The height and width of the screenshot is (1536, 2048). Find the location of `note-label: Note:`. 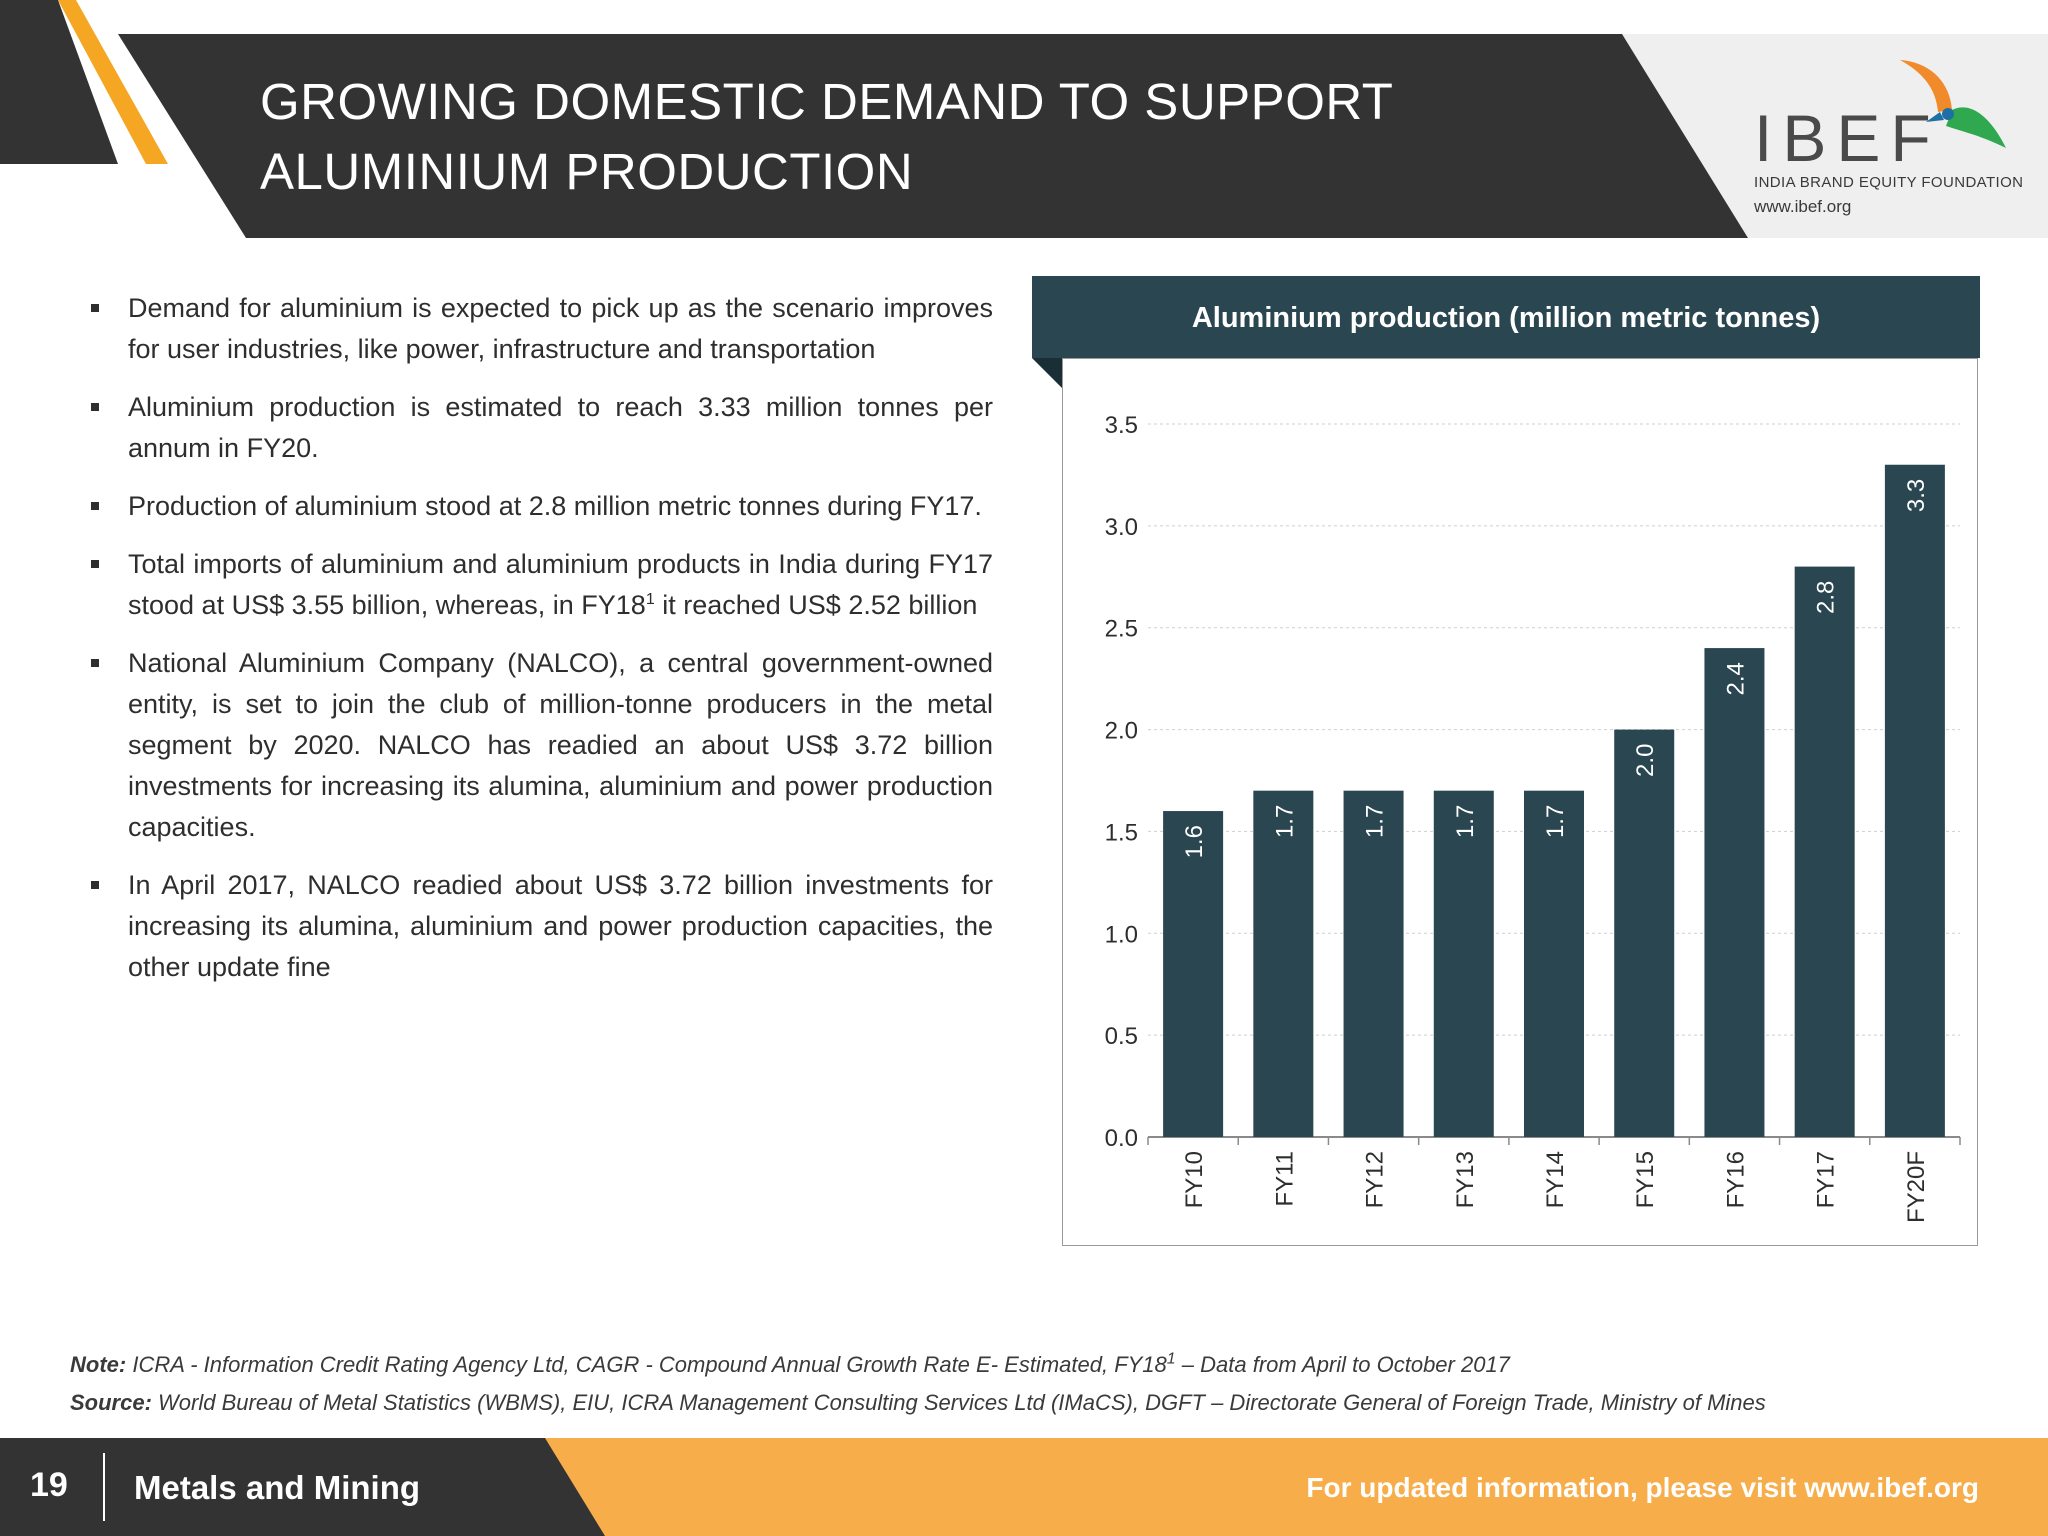

note-label: Note: is located at coordinates (98, 1364).